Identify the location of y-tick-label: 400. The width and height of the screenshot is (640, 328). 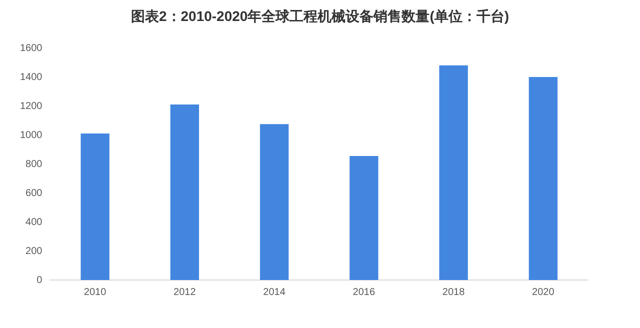
(34, 222).